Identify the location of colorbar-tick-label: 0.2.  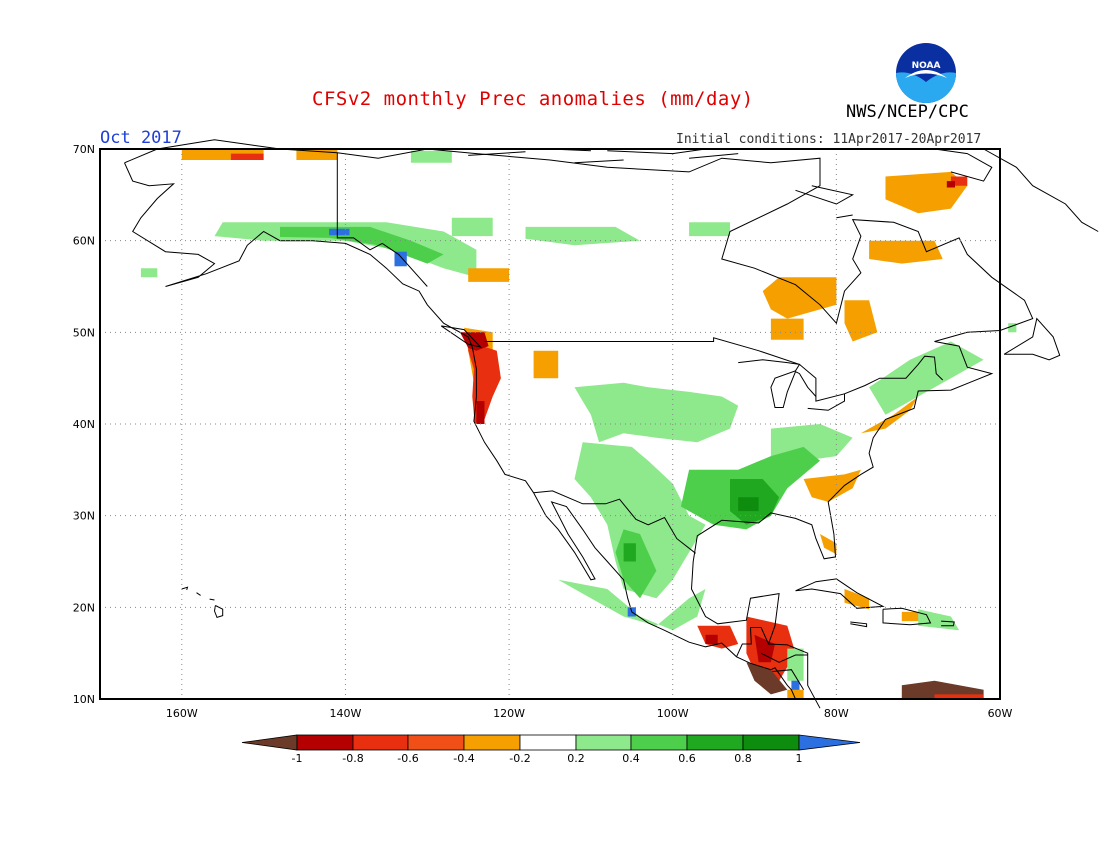
(576, 758).